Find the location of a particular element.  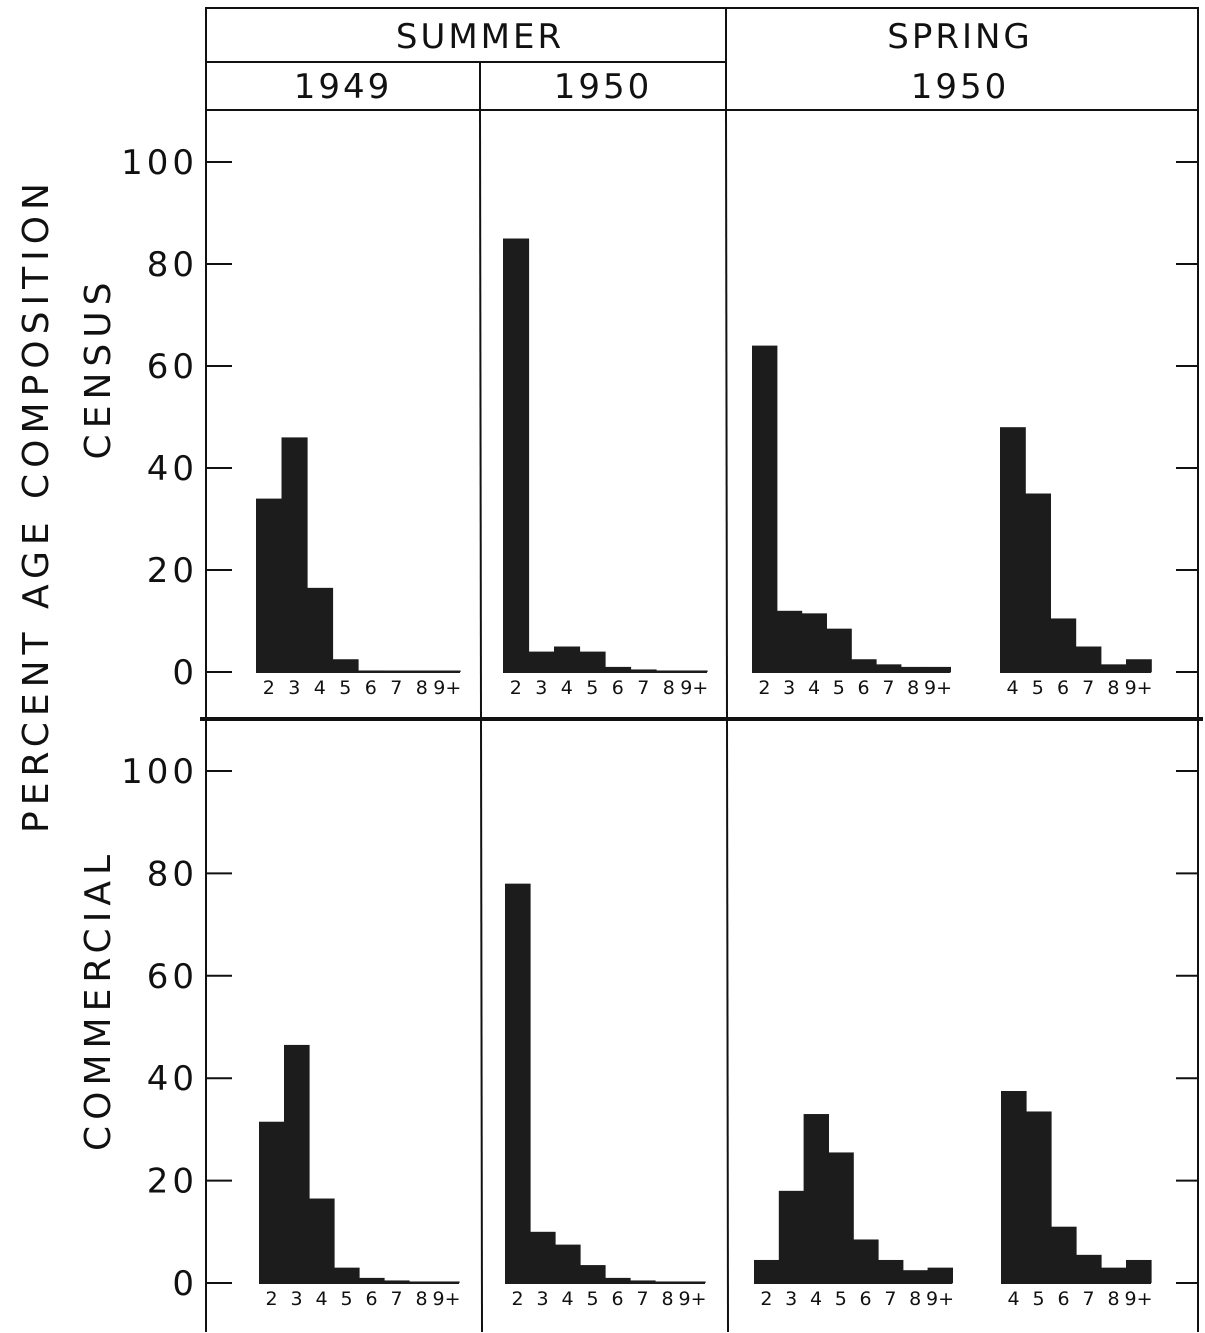

y-tick-label: 40 is located at coordinates (172, 469).